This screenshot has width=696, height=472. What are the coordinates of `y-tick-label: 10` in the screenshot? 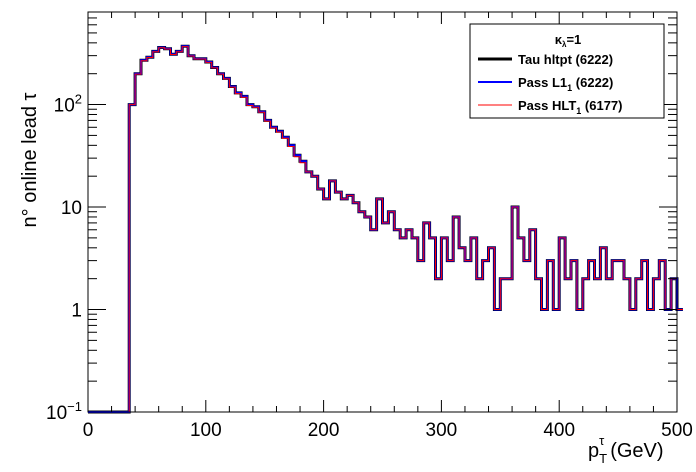 It's located at (71, 208).